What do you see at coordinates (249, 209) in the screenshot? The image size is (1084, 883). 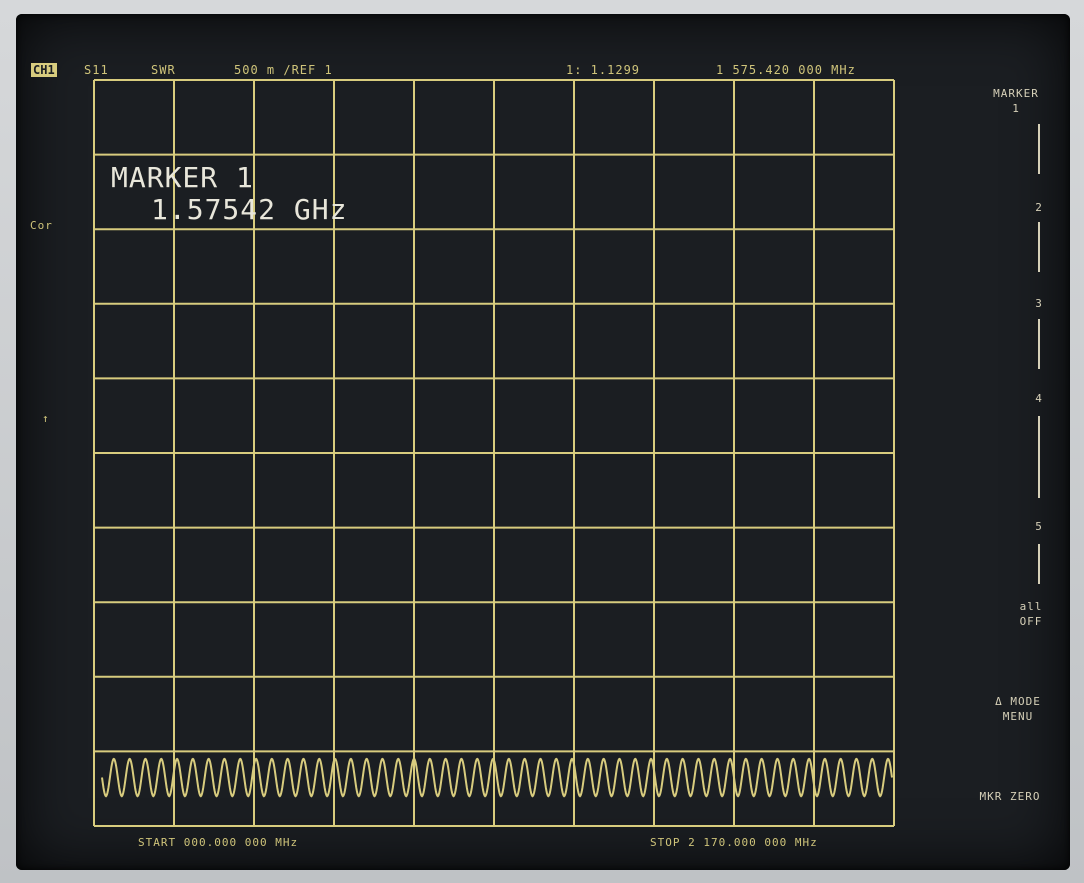 I see `marker-readout-frequency: 1.57542 GHz` at bounding box center [249, 209].